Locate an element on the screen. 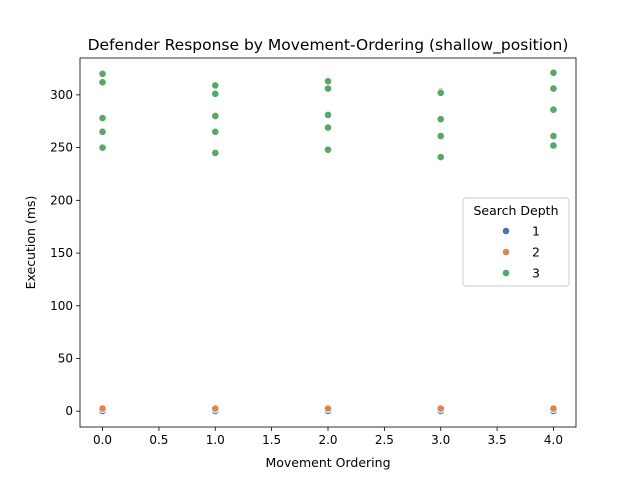  x-tick-label: 0.0 is located at coordinates (102, 440).